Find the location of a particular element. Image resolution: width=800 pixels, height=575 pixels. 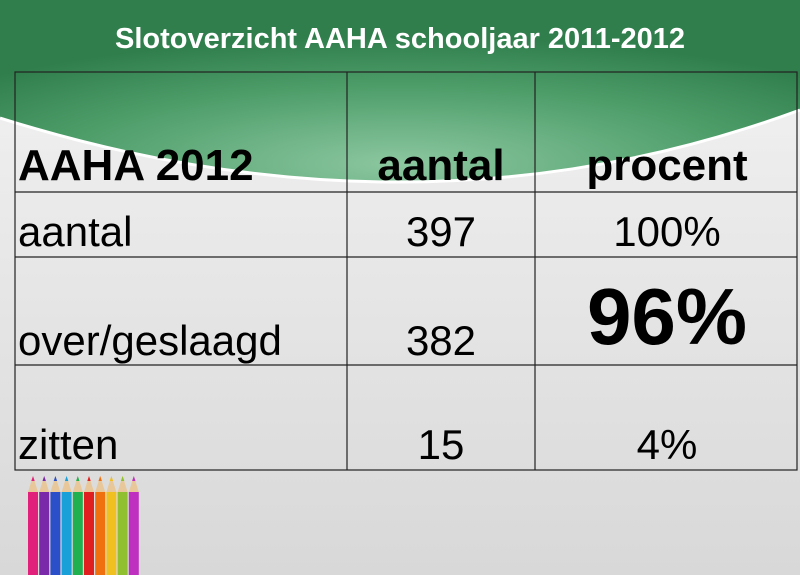

cell: 382 is located at coordinates (441, 340).